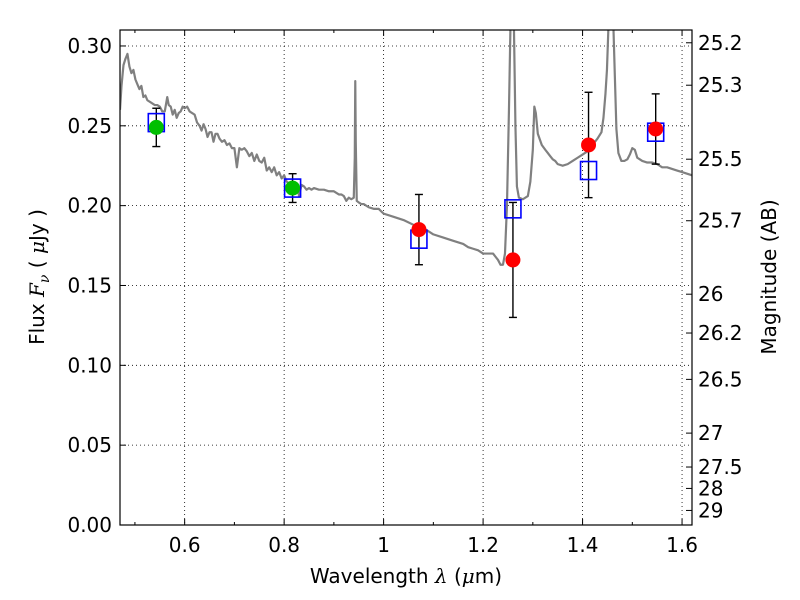  Describe the element at coordinates (682, 545) in the screenshot. I see `x-tick-label: 1.6` at that location.